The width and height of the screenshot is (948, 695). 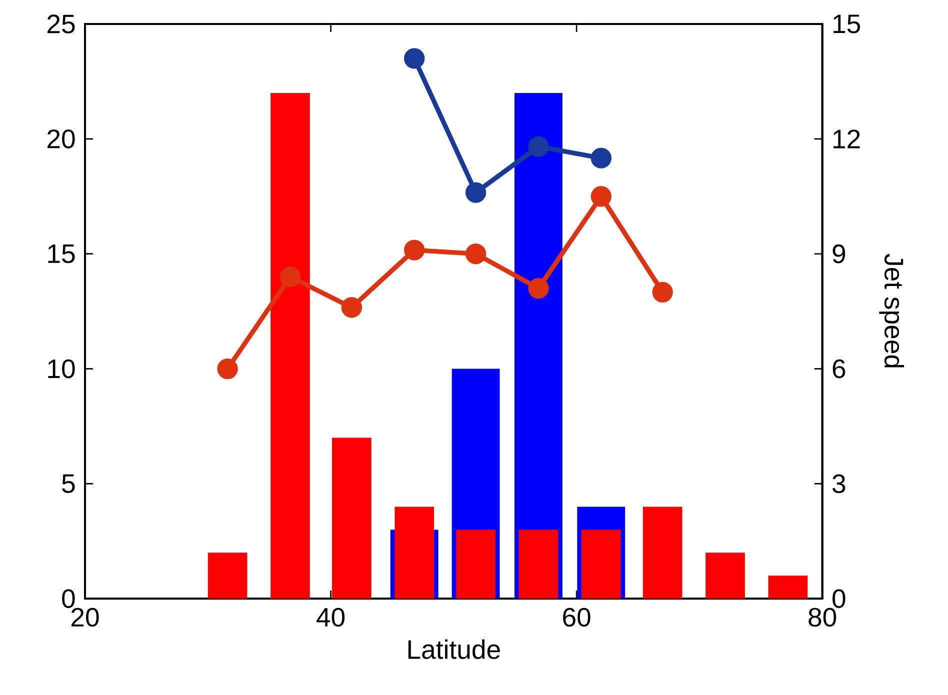 I want to click on y2-tick-label: 9, so click(x=839, y=254).